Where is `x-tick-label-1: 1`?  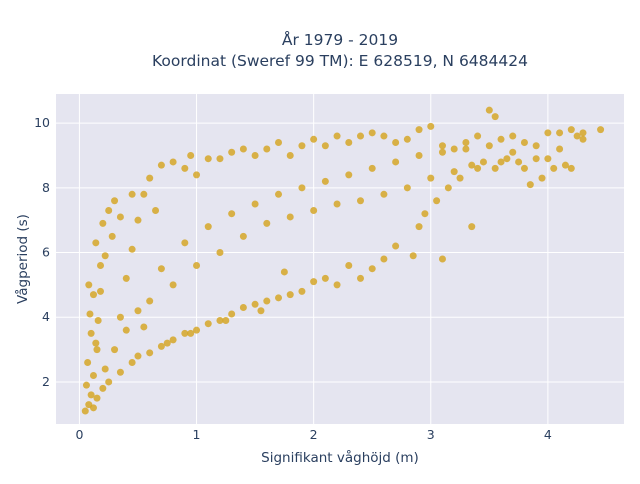 x-tick-label-1: 1 is located at coordinates (197, 434).